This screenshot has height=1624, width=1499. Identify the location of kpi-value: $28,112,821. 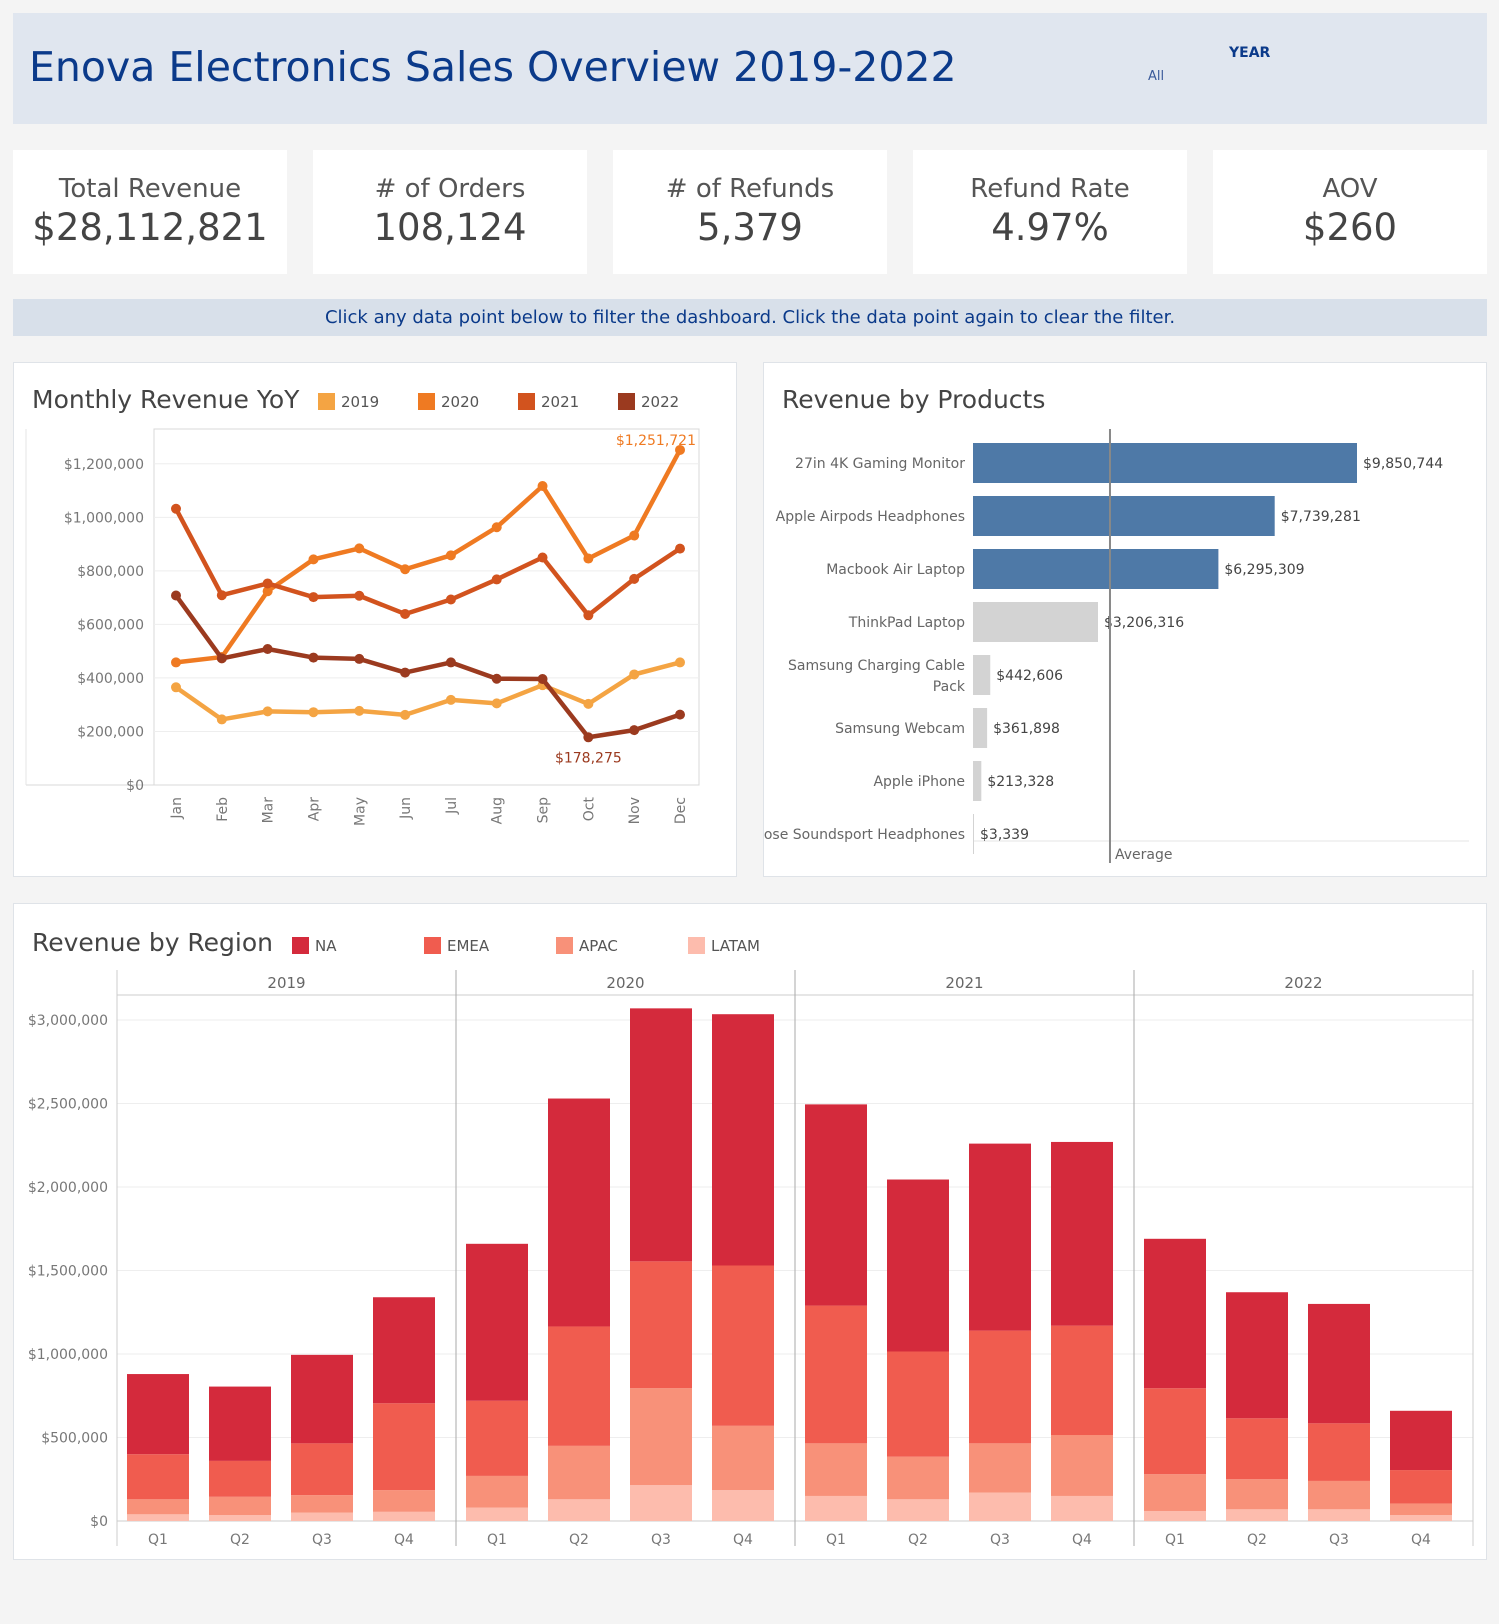
(150, 227).